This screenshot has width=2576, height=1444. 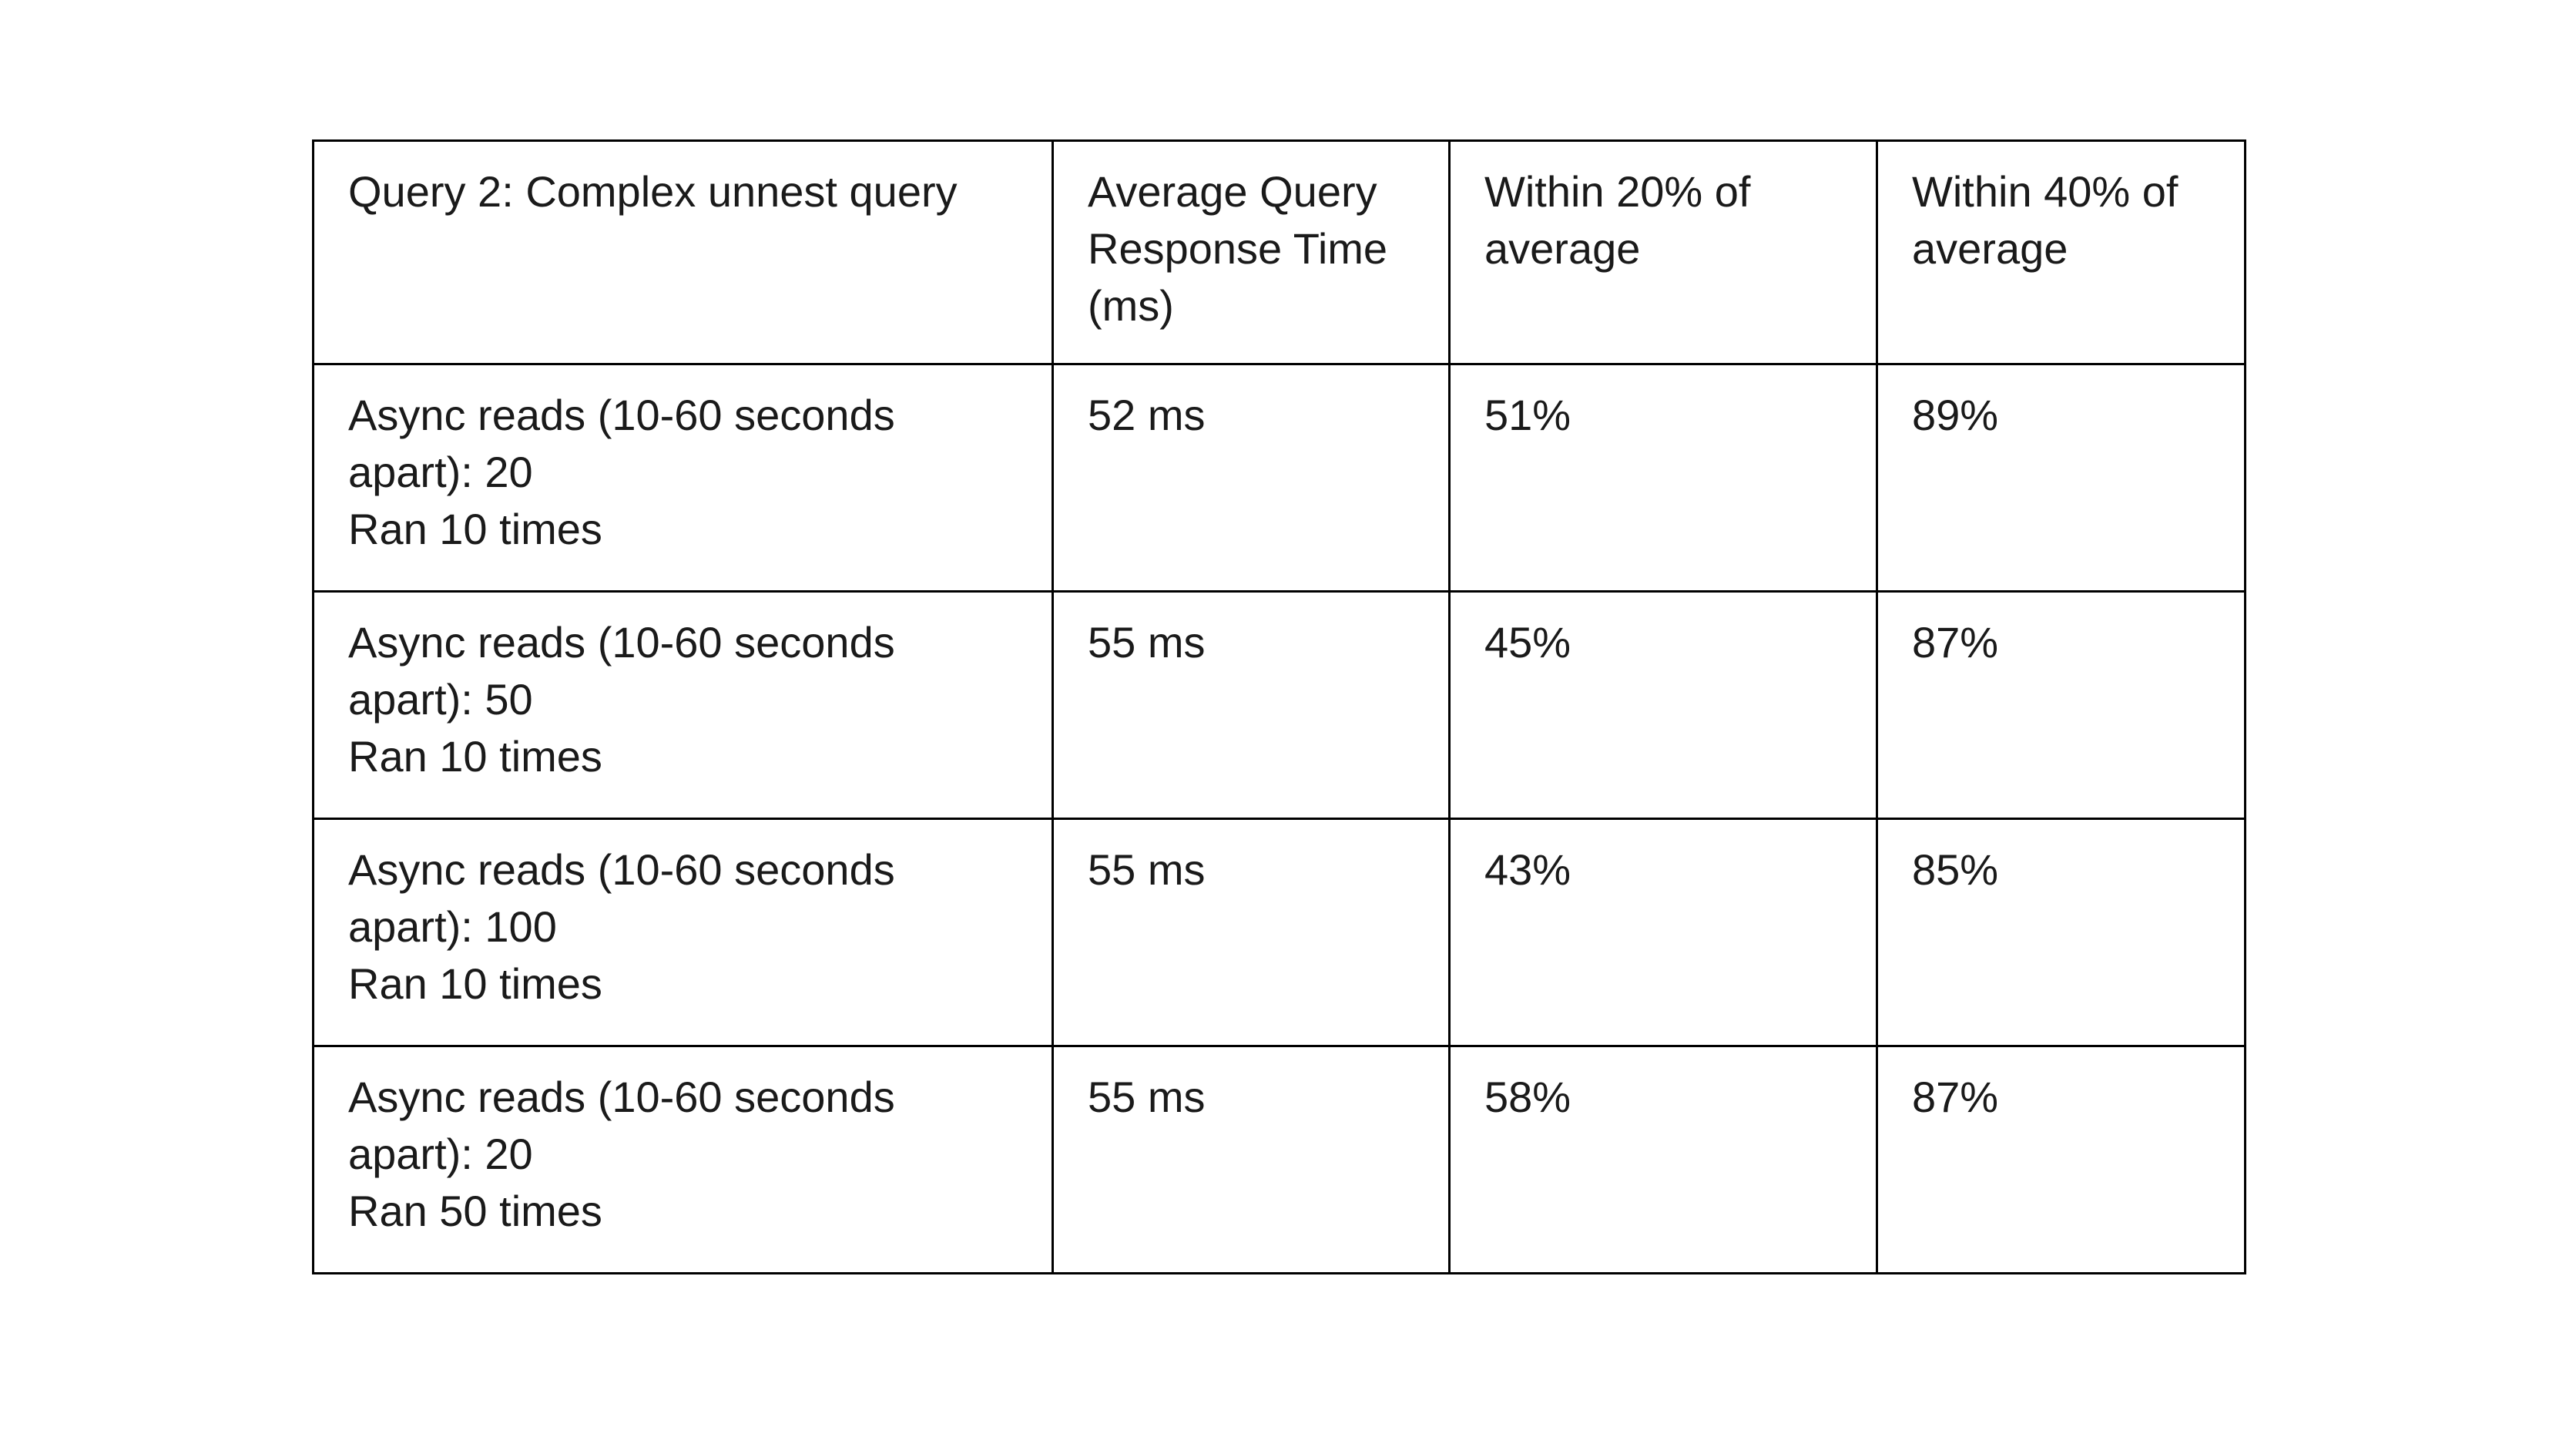 I want to click on cell-within-20: 45%, so click(x=1663, y=705).